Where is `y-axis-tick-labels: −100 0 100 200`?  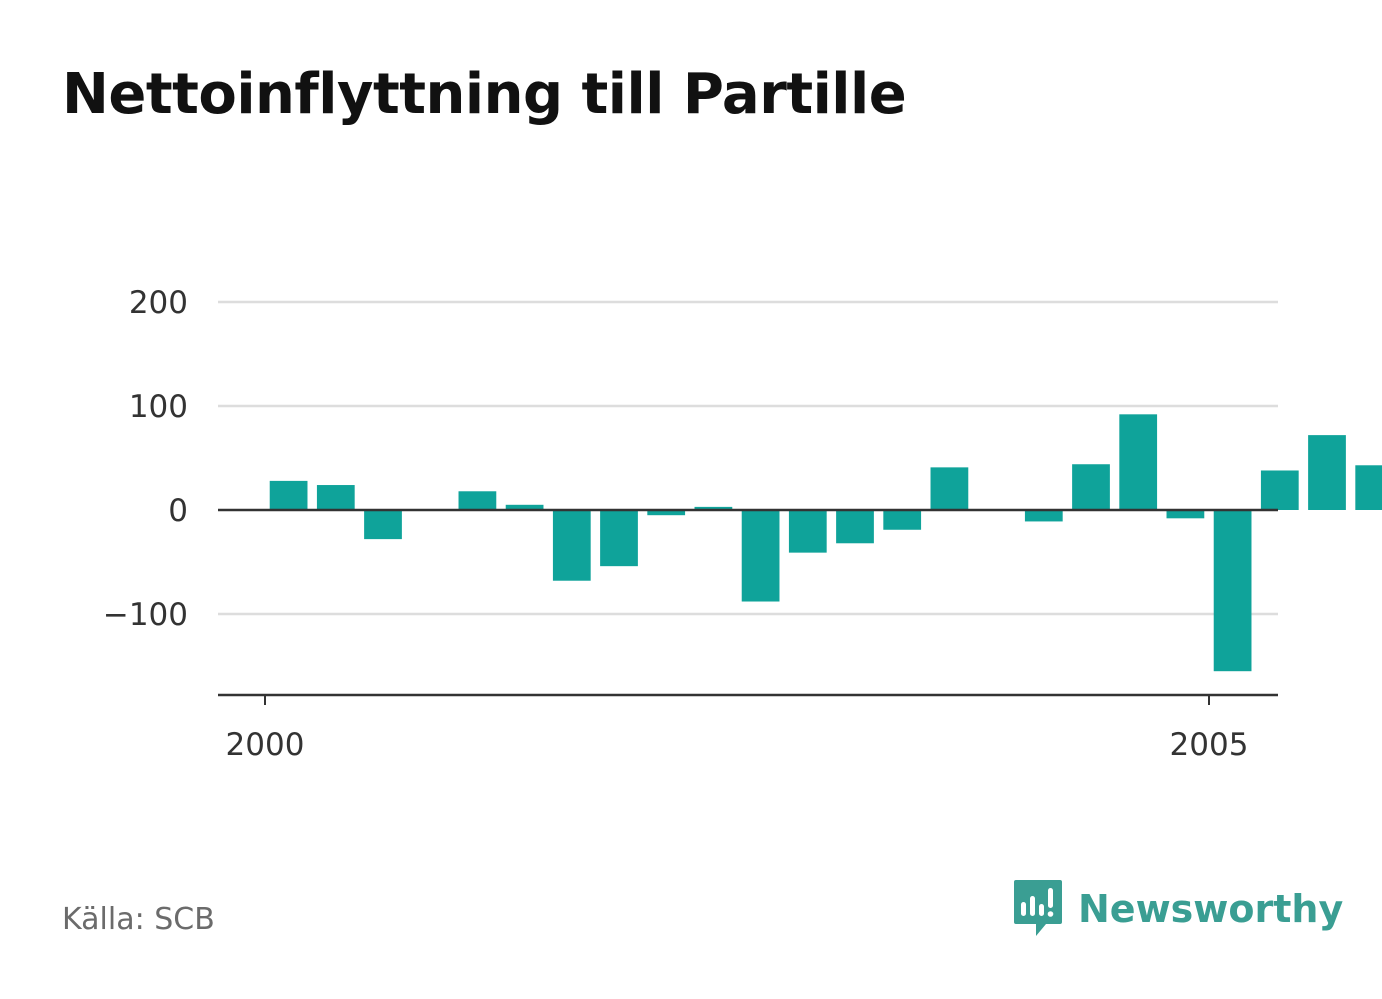
y-axis-tick-labels: −100 0 100 200 is located at coordinates (145, 459).